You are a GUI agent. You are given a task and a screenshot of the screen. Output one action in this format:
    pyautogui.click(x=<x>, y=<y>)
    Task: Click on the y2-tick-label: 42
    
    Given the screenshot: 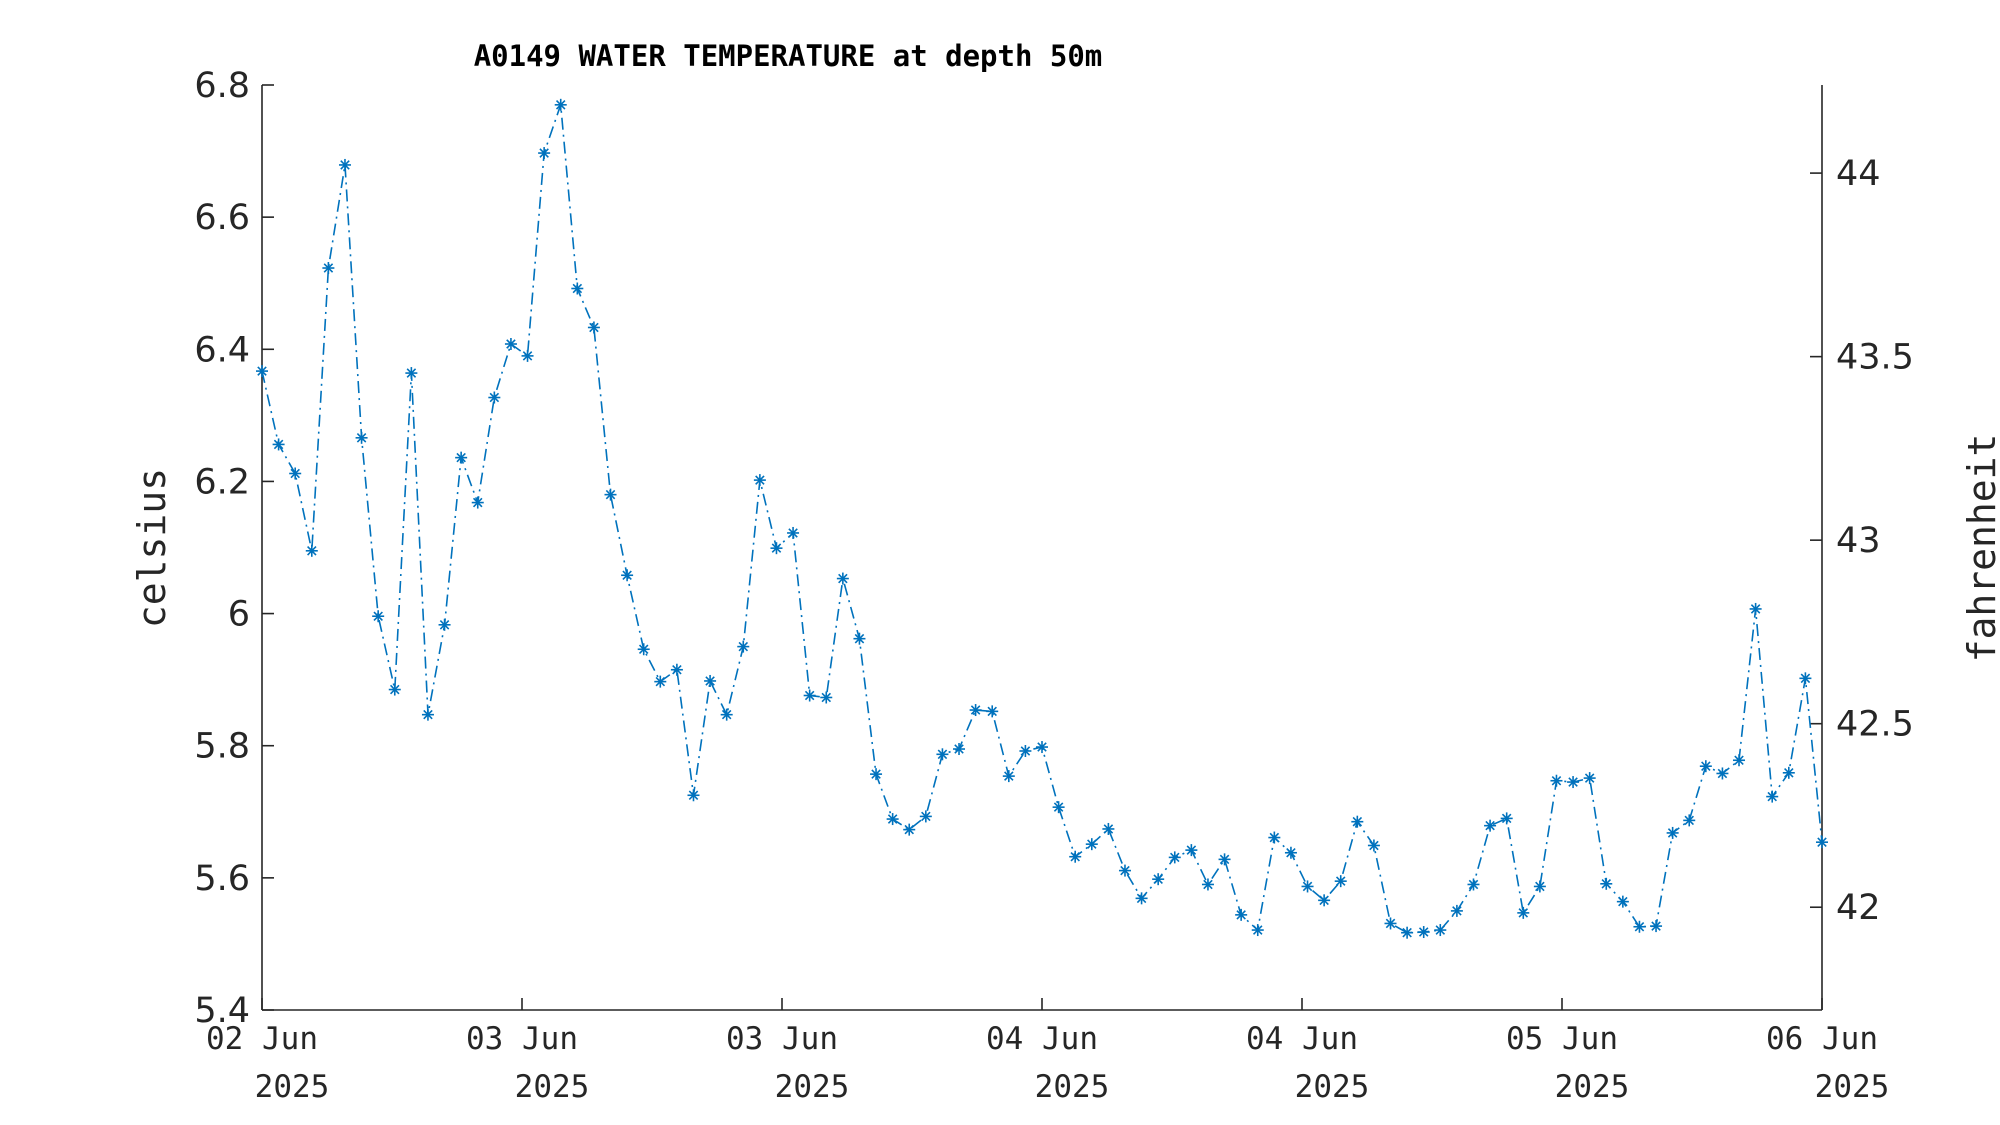 What is the action you would take?
    pyautogui.click(x=1858, y=908)
    